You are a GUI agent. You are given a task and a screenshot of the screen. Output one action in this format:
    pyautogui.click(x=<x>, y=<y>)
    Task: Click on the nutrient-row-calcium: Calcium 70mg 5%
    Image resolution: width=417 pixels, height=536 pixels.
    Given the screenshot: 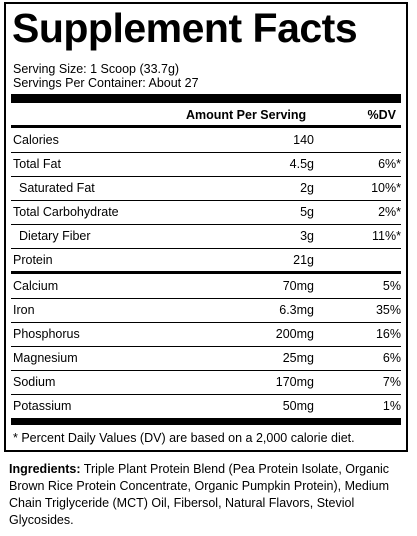 What is the action you would take?
    pyautogui.click(x=206, y=286)
    